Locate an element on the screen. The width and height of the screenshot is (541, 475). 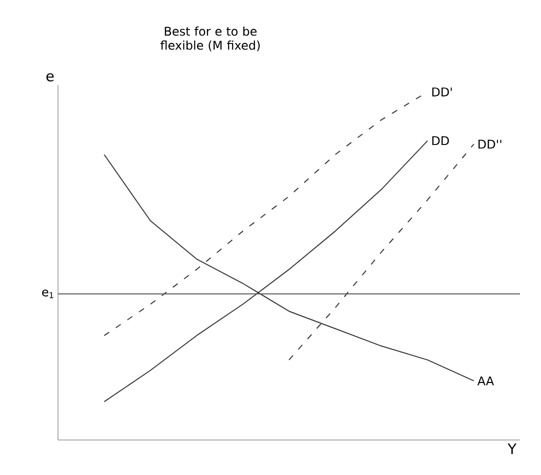
y-axis-title: e is located at coordinates (50, 77).